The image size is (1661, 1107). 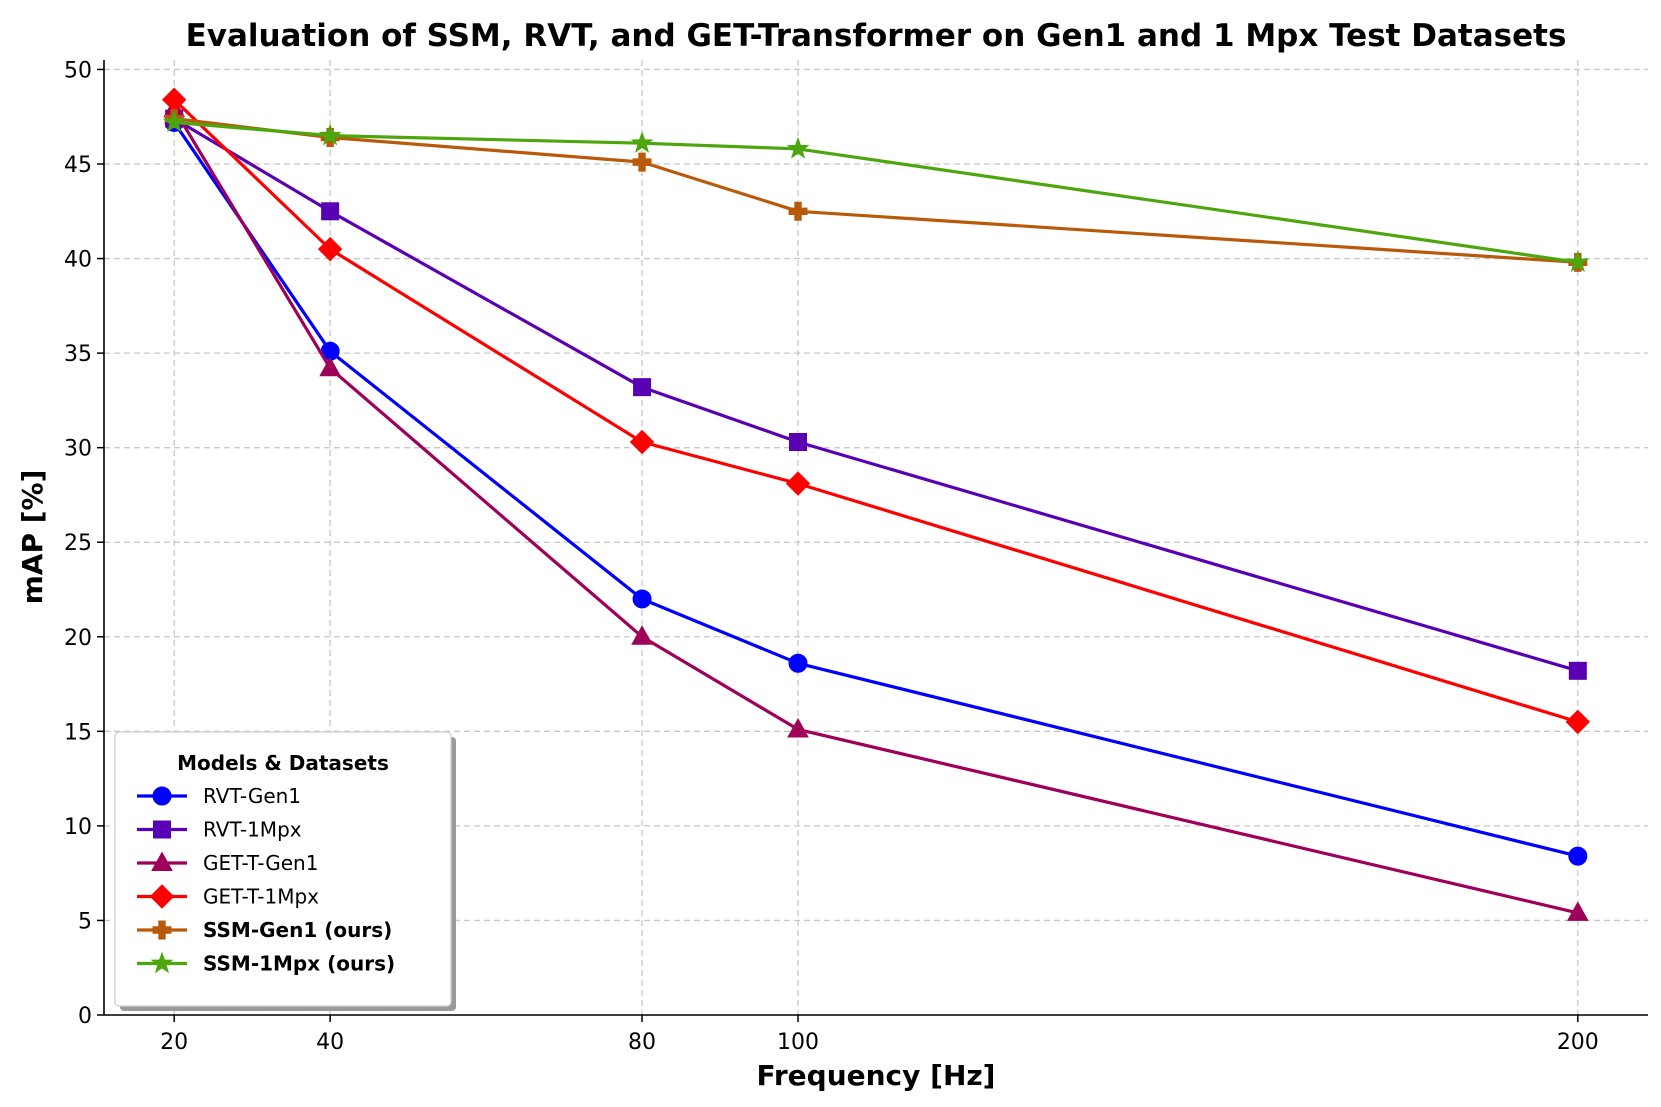 What do you see at coordinates (78, 827) in the screenshot?
I see `y-tick-label: 10` at bounding box center [78, 827].